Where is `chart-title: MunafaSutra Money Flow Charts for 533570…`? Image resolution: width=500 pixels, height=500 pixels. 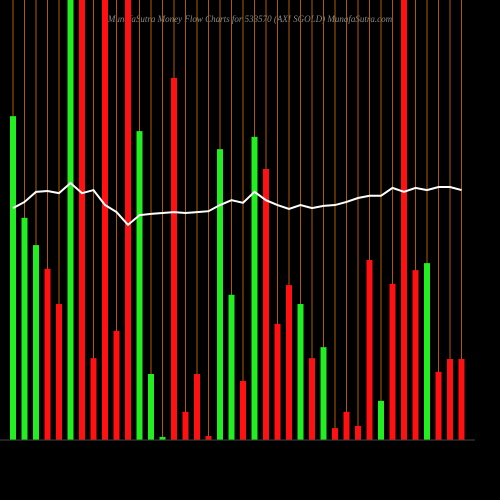 chart-title: MunafaSutra Money Flow Charts for 533570… is located at coordinates (250, 19).